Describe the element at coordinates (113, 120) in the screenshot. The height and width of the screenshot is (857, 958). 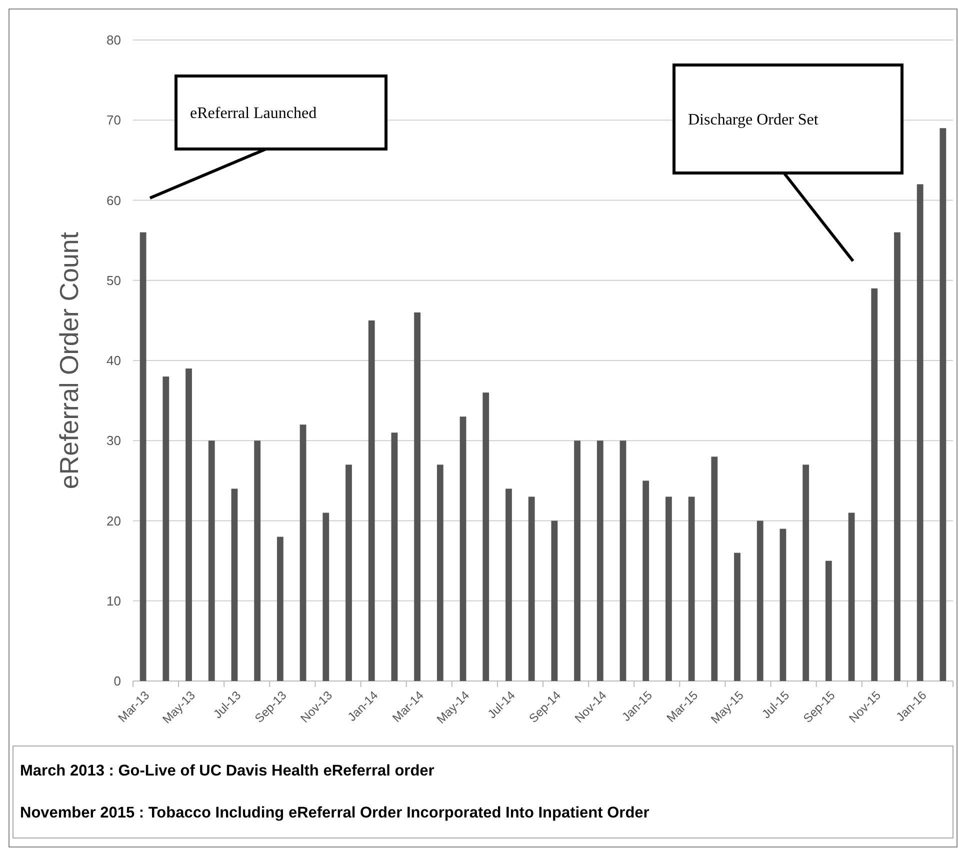
I see `y-tick-label: 70` at that location.